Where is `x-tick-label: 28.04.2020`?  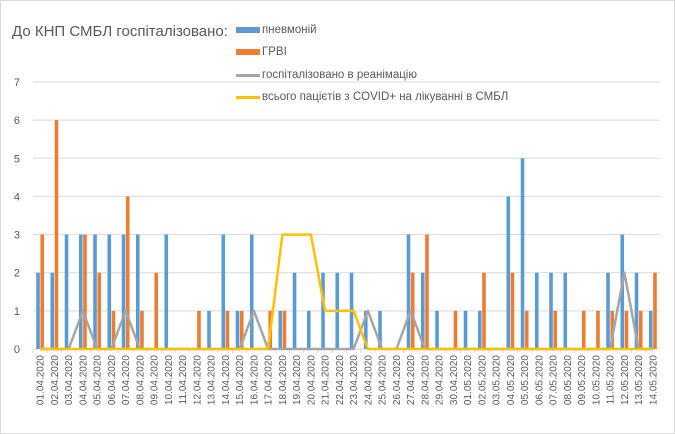
x-tick-label: 28.04.2020 is located at coordinates (425, 380).